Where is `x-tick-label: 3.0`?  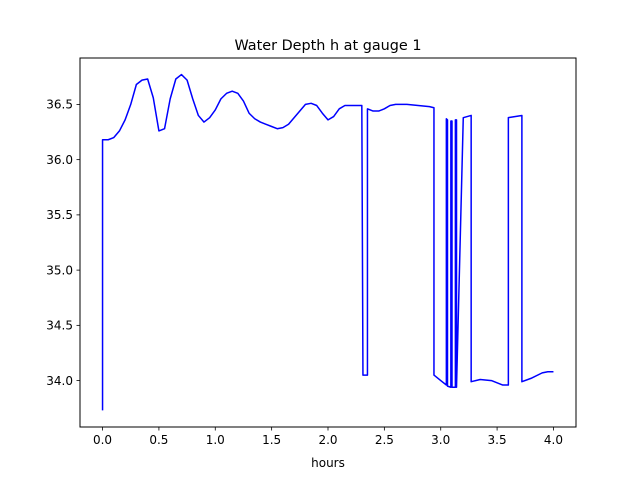
x-tick-label: 3.0 is located at coordinates (440, 440).